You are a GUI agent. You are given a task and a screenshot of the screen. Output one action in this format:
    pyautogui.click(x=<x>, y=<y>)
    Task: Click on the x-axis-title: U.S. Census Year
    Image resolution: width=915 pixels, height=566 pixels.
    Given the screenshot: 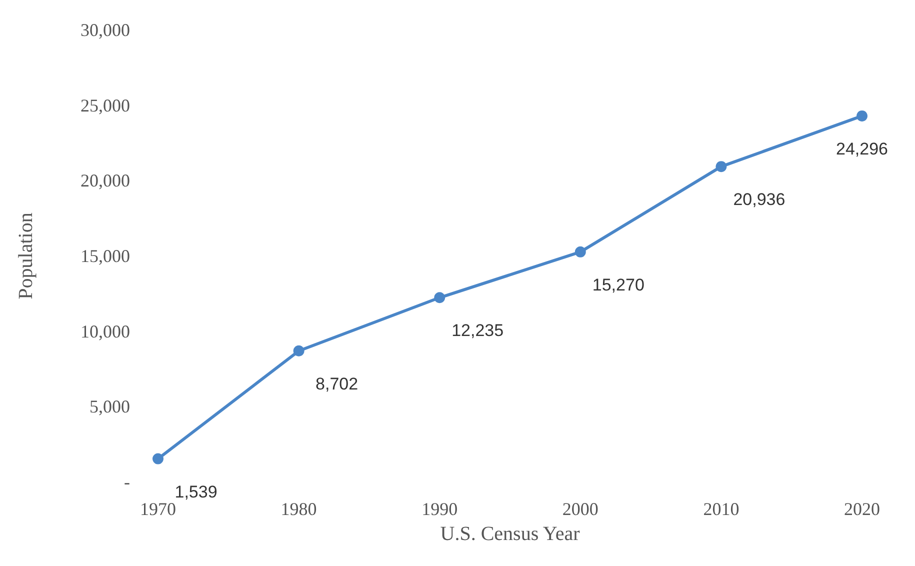 What is the action you would take?
    pyautogui.click(x=510, y=534)
    